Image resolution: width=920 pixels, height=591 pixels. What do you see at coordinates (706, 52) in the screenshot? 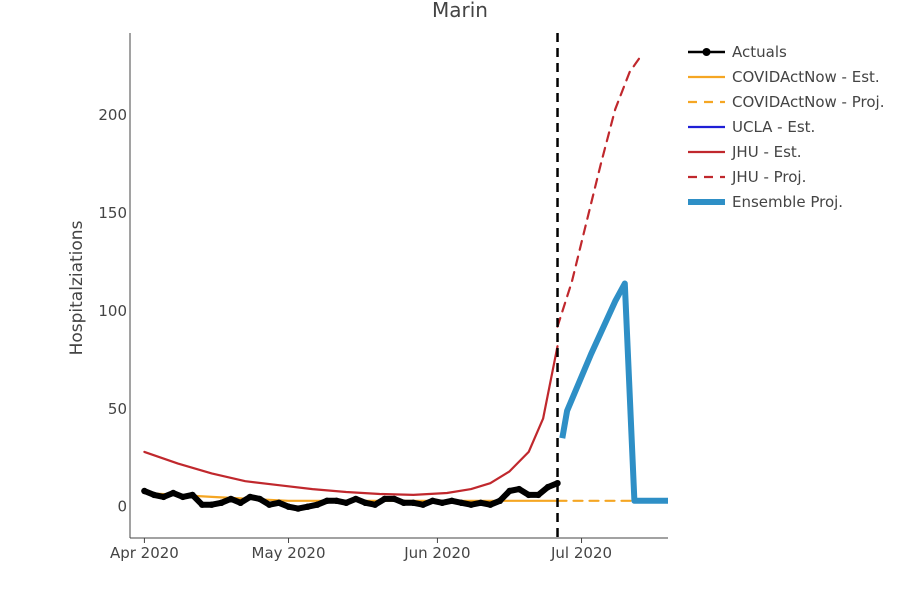
I see `legend-marker-actuals` at bounding box center [706, 52].